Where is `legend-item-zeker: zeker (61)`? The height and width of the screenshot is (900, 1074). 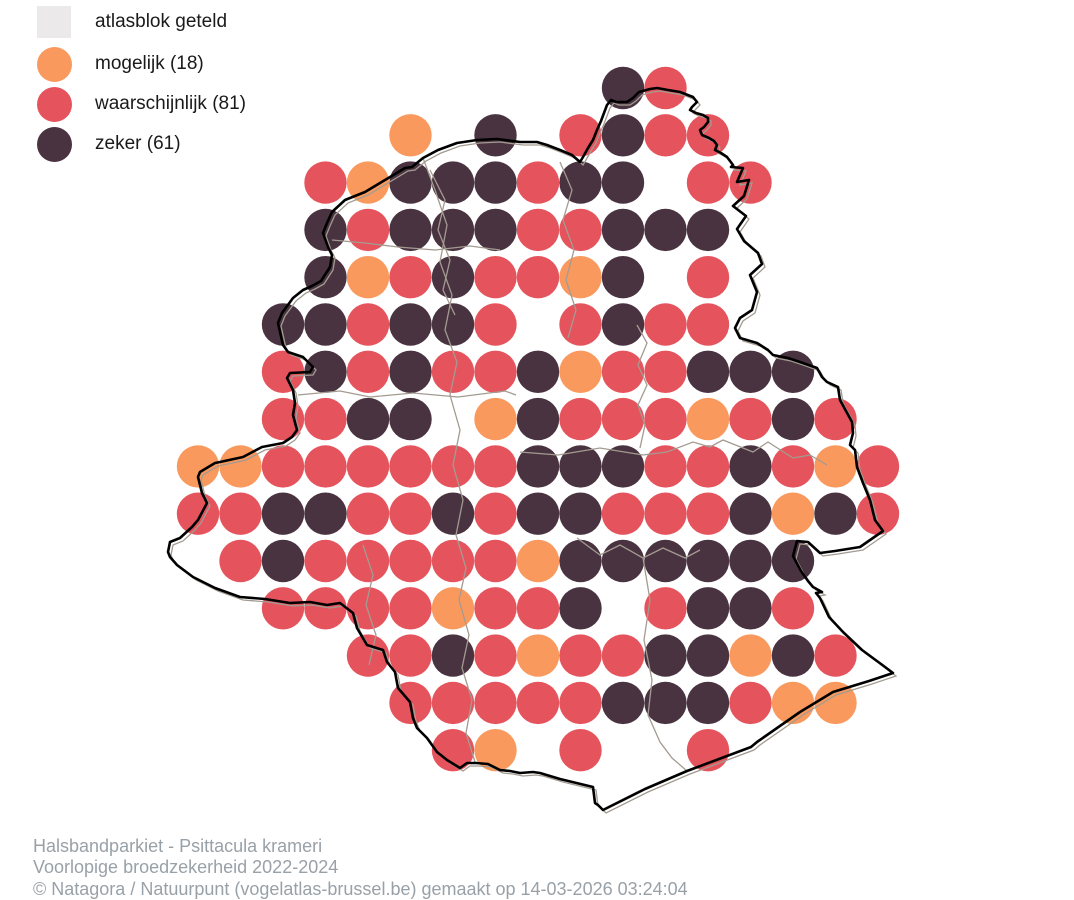 legend-item-zeker: zeker (61) is located at coordinates (170, 144).